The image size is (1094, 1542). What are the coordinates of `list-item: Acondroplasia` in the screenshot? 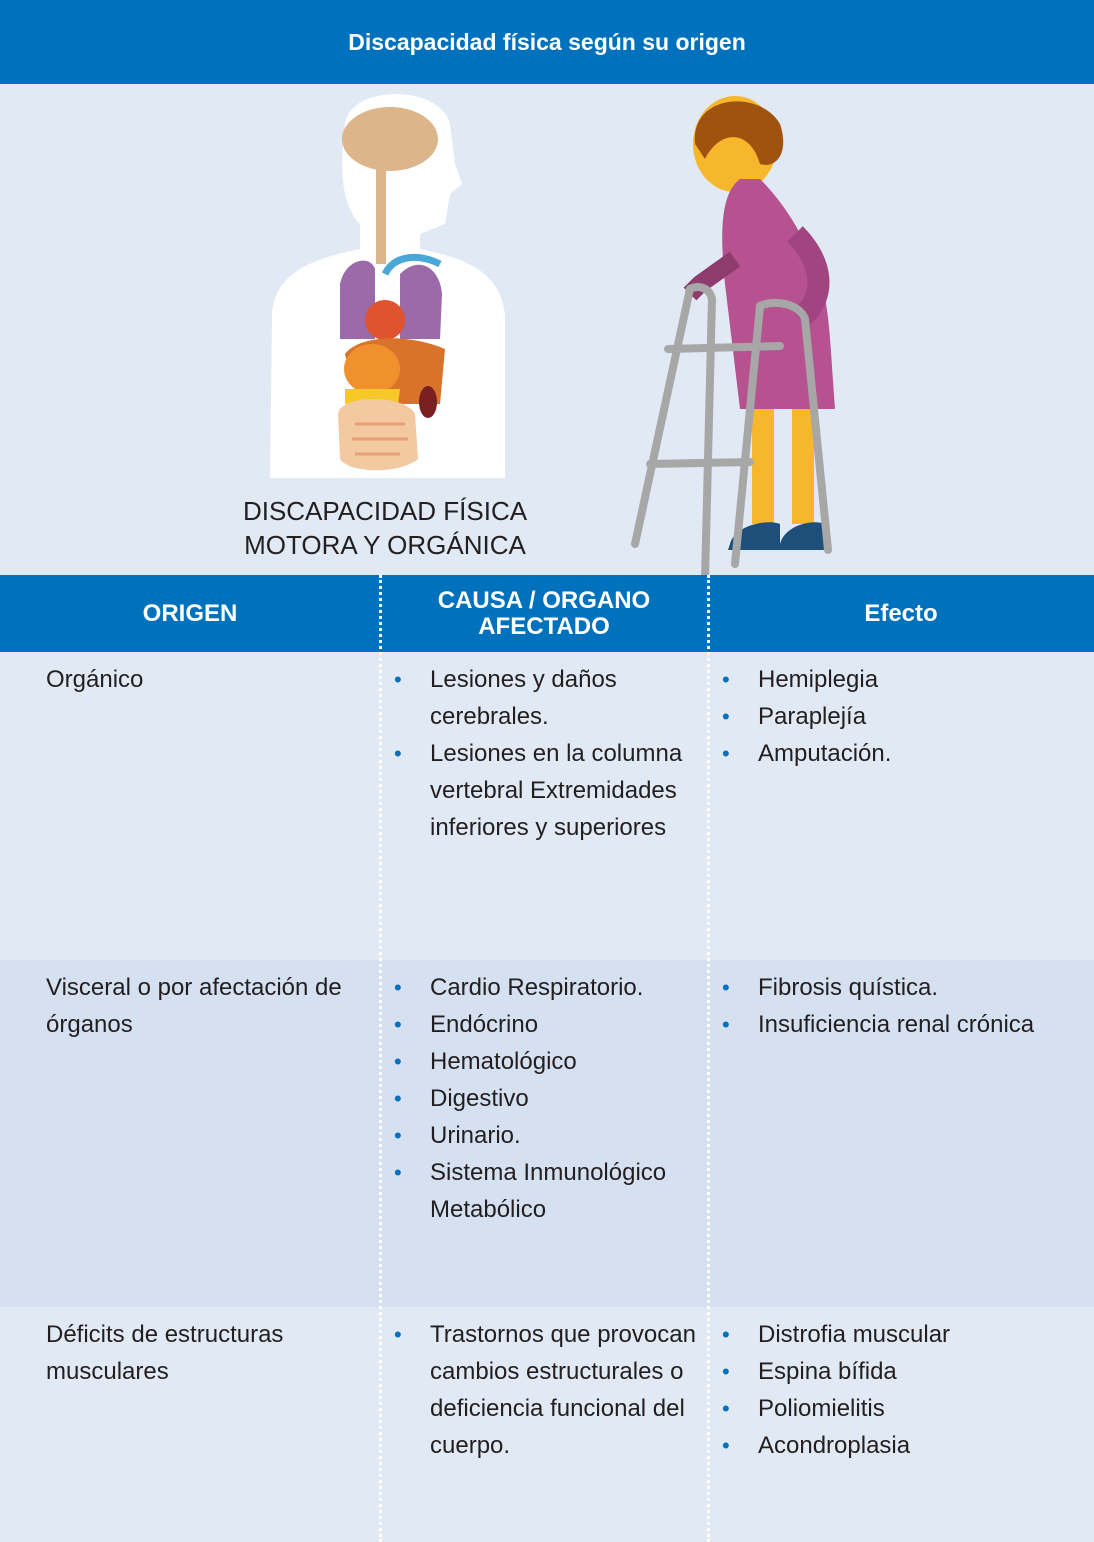 It's located at (901, 1445).